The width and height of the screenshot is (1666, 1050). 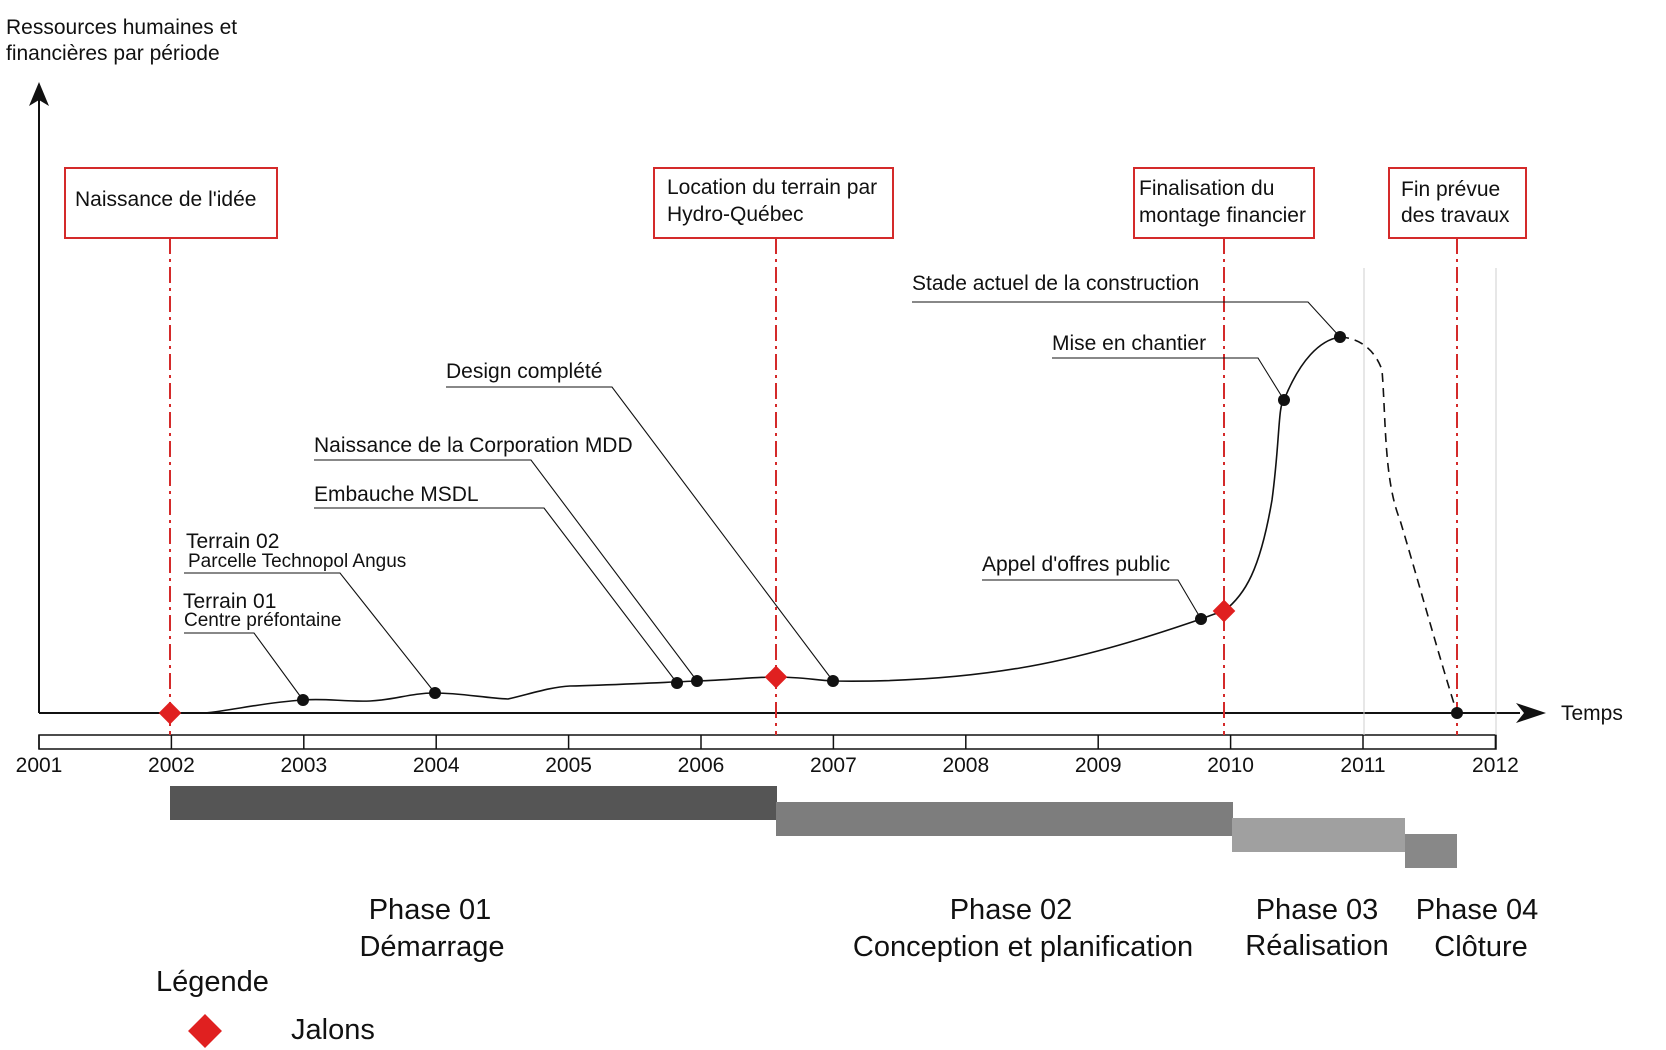 What do you see at coordinates (1129, 343) in the screenshot?
I see `annotation-chantier: Mise en chantier` at bounding box center [1129, 343].